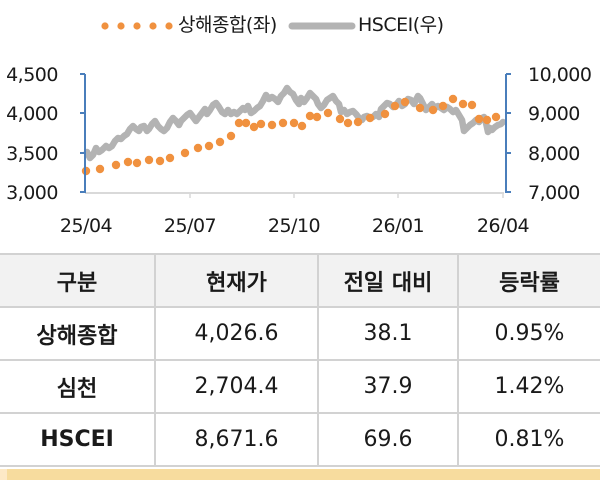 This screenshot has width=600, height=480. I want to click on table-row: HSCEI 8,671.6 69.6 0.81%, so click(300, 439).